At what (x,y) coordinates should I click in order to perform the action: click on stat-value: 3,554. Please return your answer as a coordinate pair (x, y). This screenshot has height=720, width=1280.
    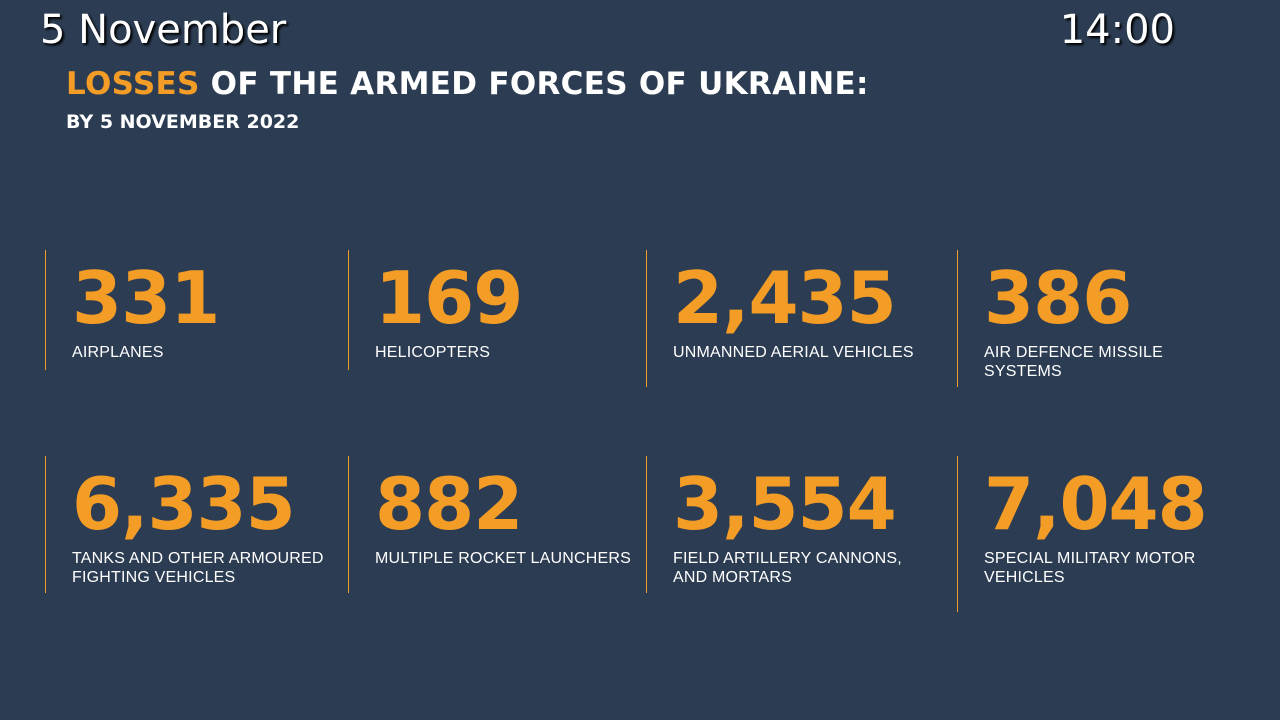
    Looking at the image, I should click on (785, 504).